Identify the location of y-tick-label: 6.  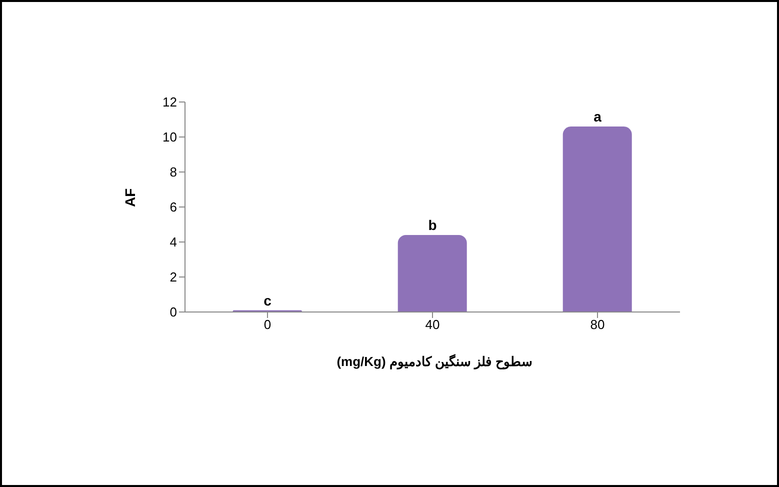
(173, 207).